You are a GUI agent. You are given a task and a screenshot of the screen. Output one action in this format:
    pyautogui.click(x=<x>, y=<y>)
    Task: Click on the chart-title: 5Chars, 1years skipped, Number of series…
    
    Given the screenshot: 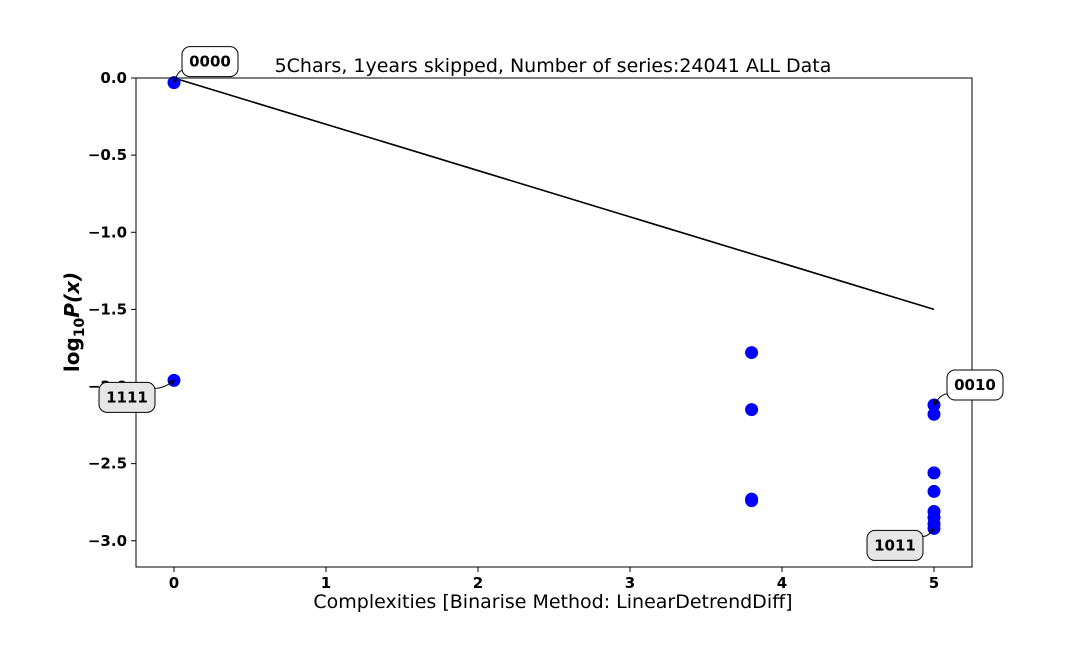 What is the action you would take?
    pyautogui.click(x=553, y=66)
    